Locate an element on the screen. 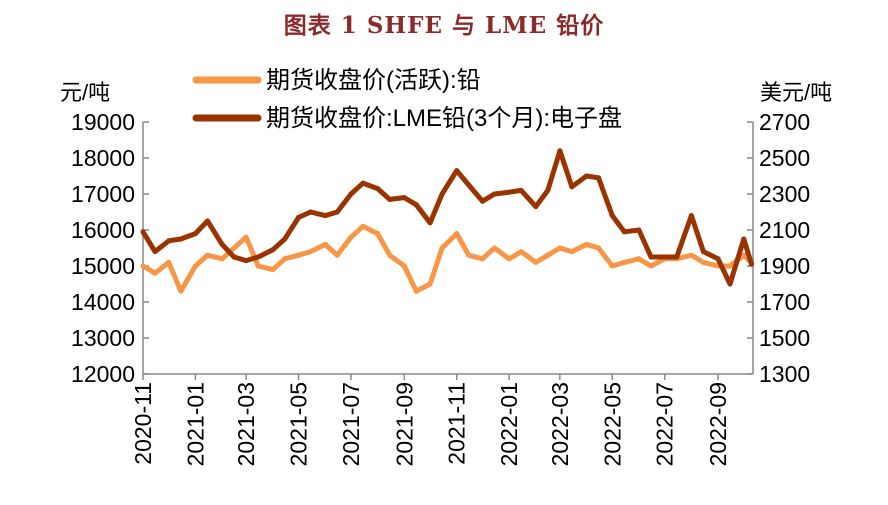  right-tick-label: 2500 is located at coordinates (784, 158).